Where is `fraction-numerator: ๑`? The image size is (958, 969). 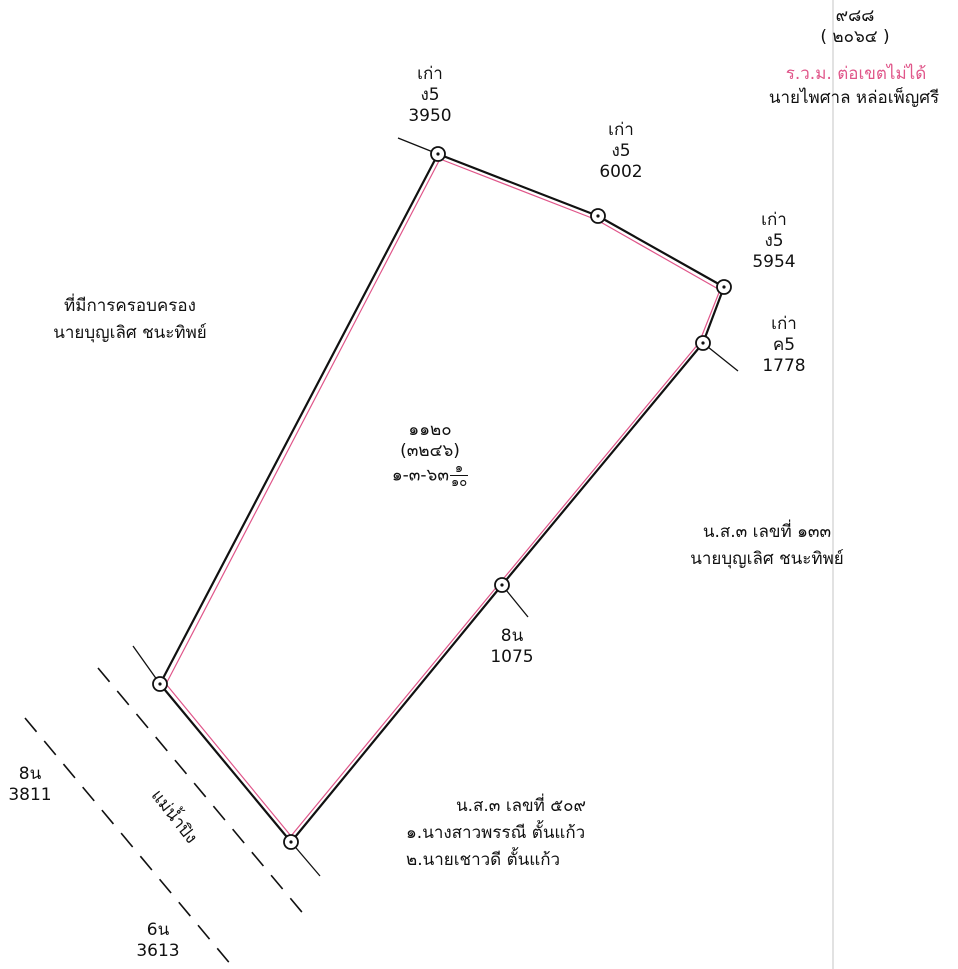
fraction-numerator: ๑ is located at coordinates (459, 469).